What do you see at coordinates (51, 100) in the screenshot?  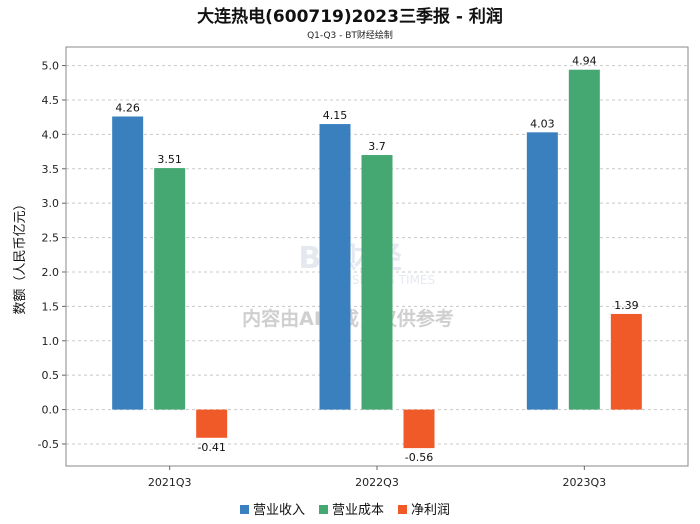 I see `y-tick-label: 4.5` at bounding box center [51, 100].